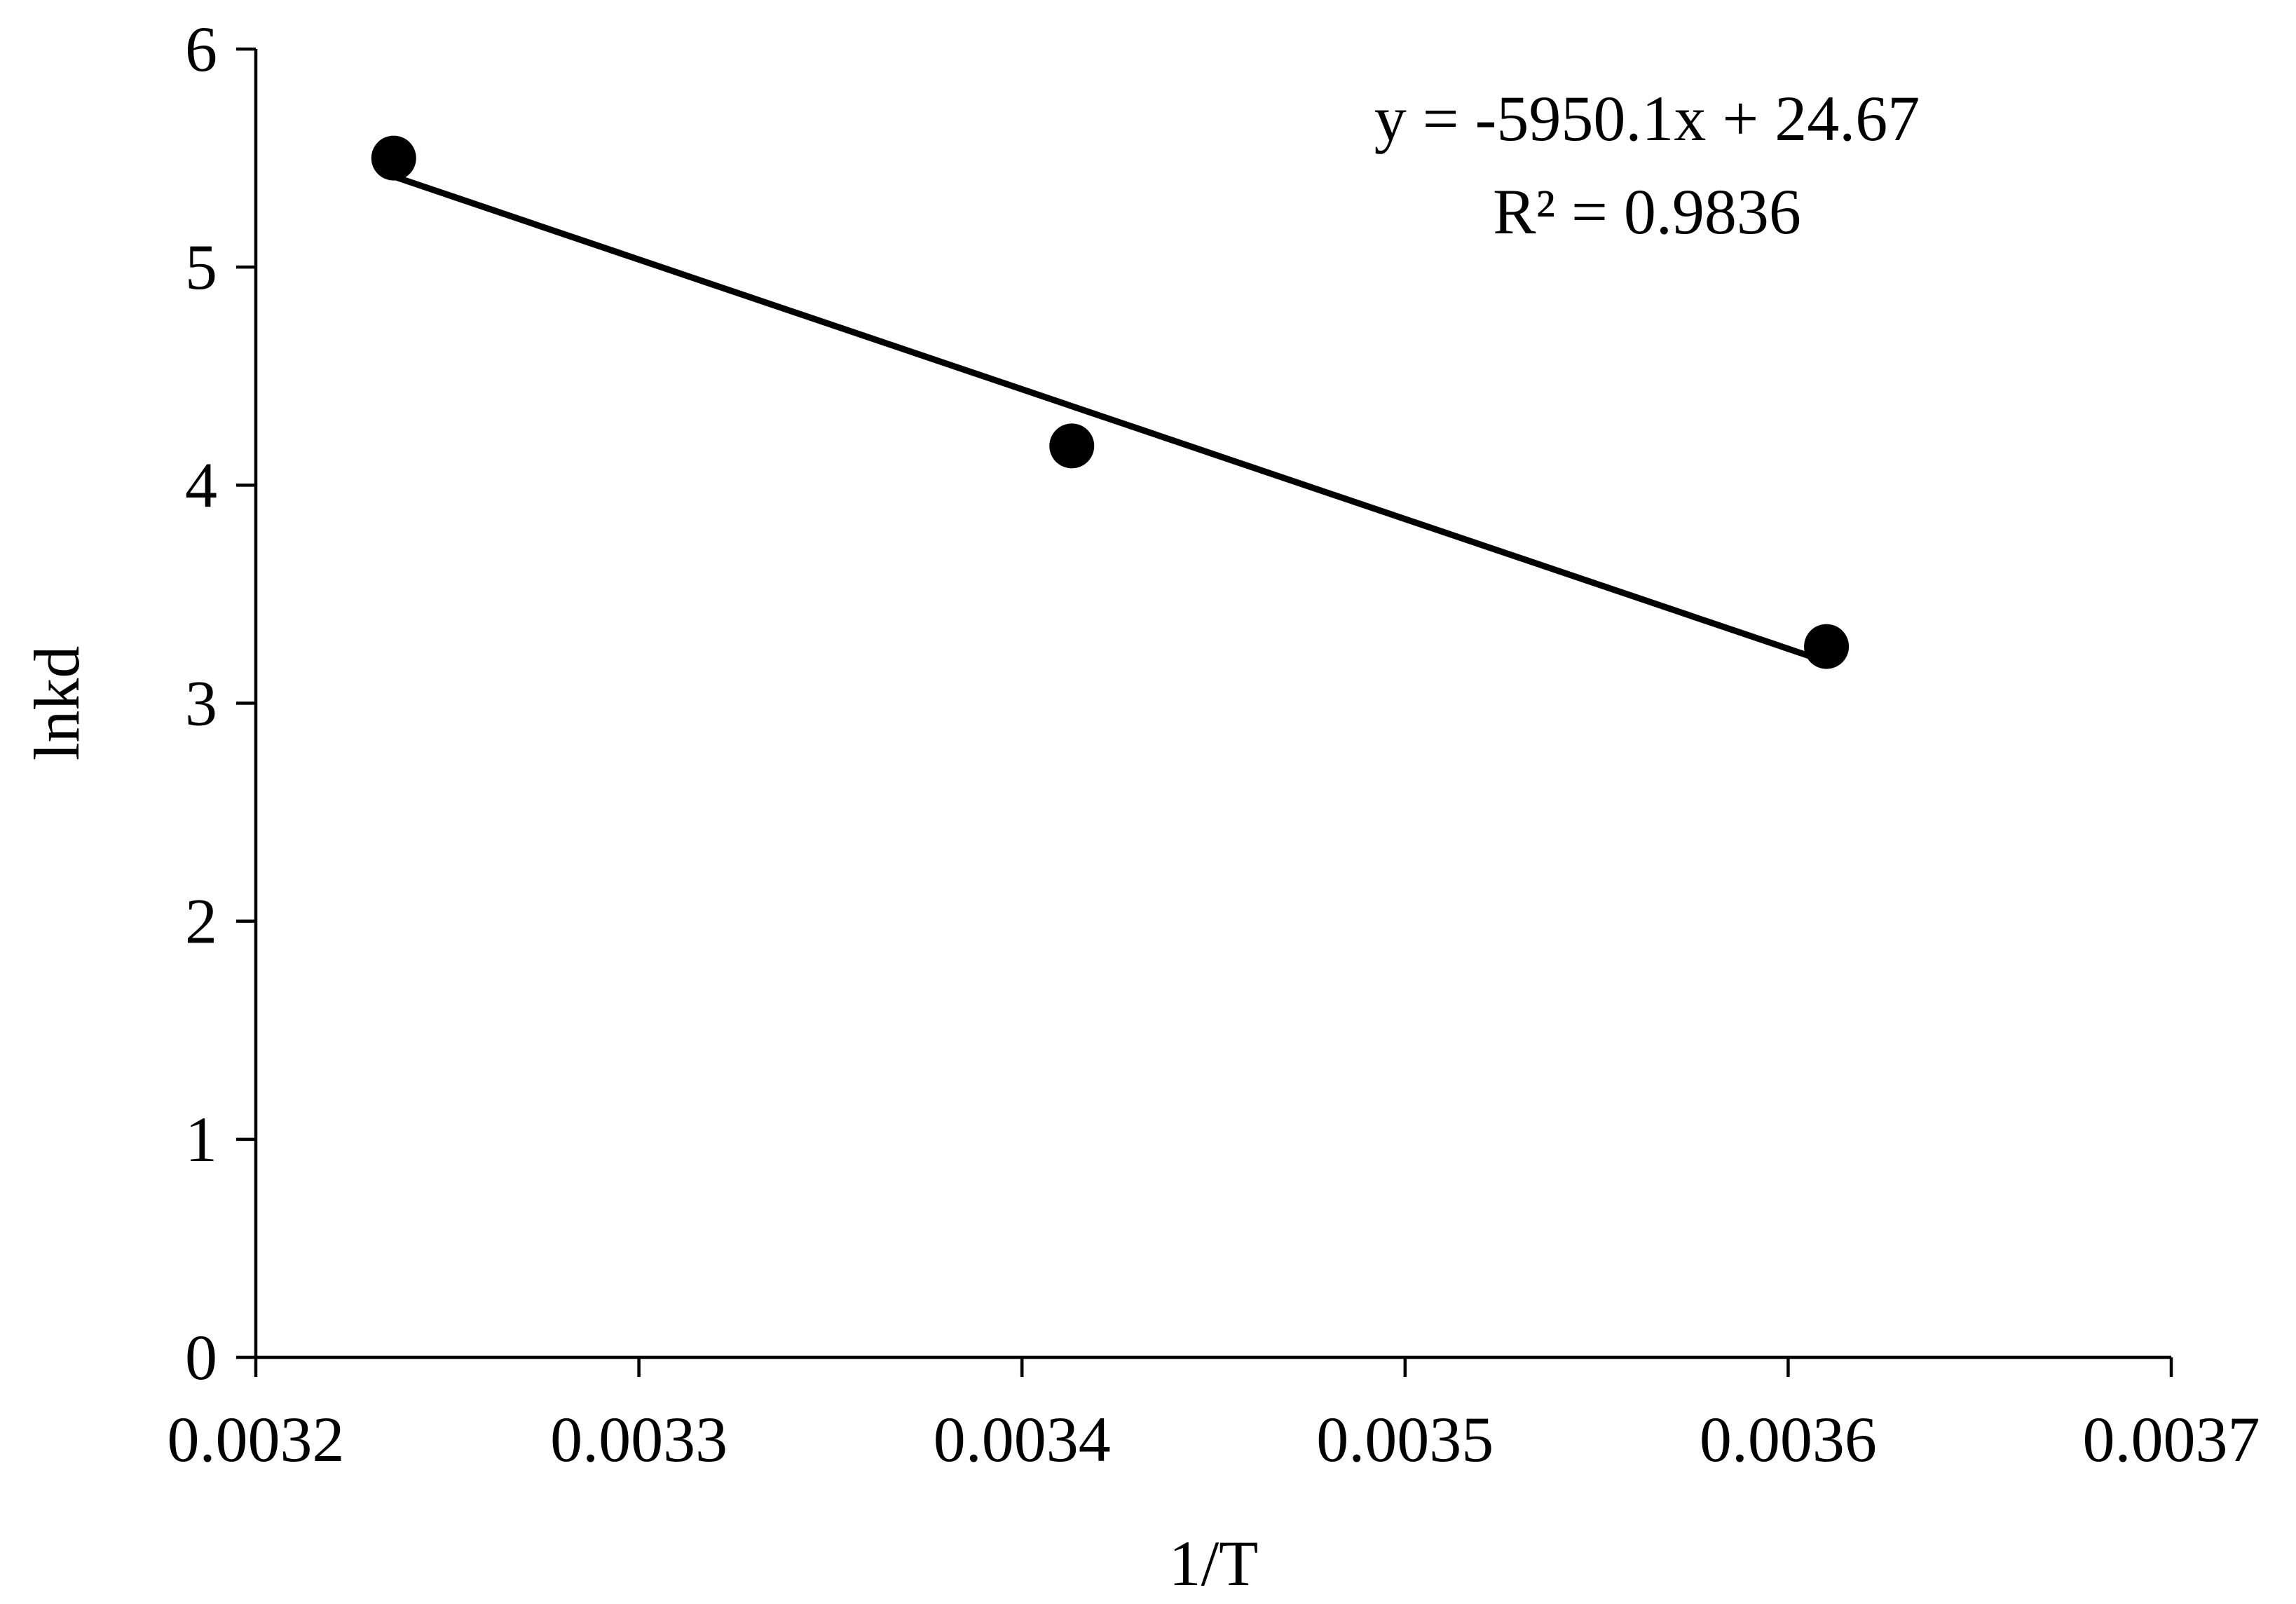 The image size is (2296, 1604). I want to click on y-tick-label: 2, so click(201, 921).